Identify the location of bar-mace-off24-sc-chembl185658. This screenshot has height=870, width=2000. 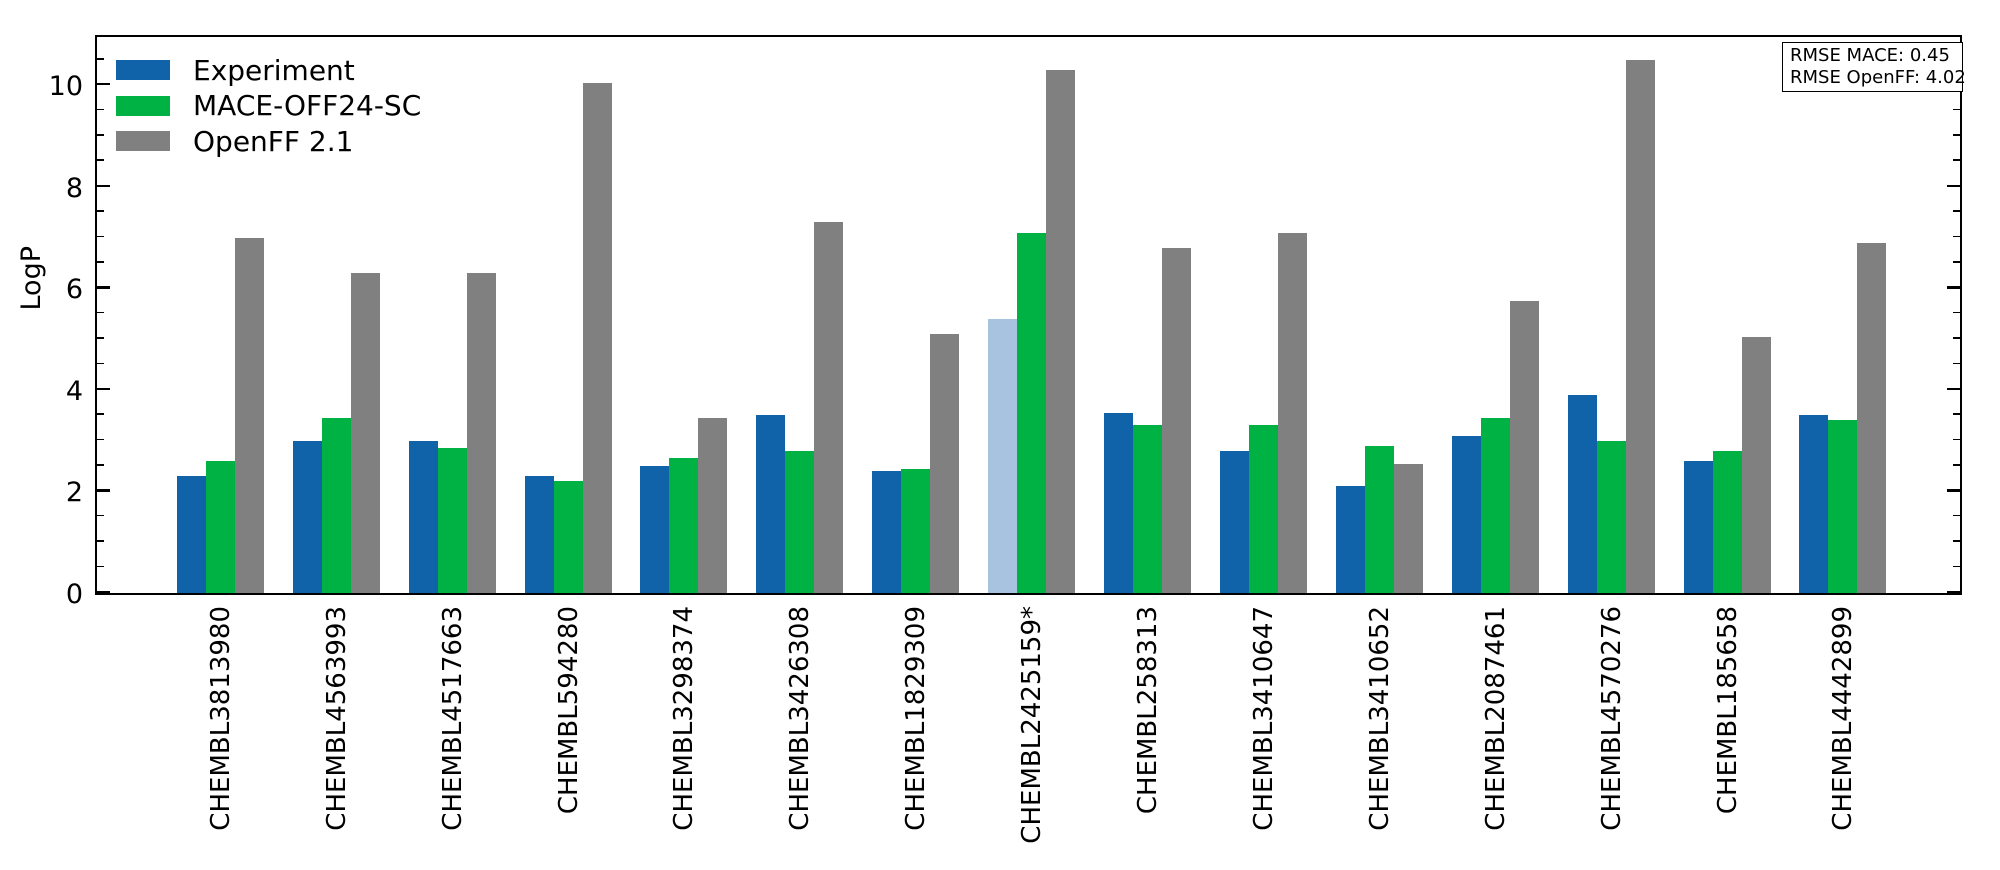
(1727, 521).